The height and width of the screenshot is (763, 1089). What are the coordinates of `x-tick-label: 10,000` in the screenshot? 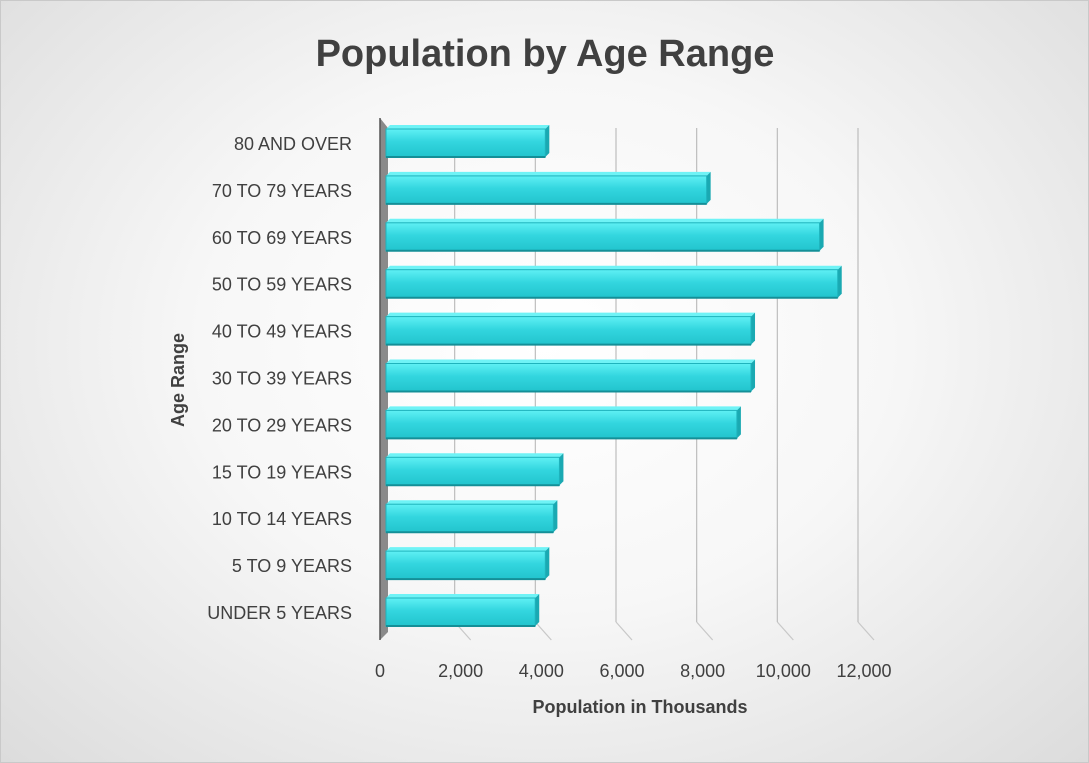 It's located at (783, 671).